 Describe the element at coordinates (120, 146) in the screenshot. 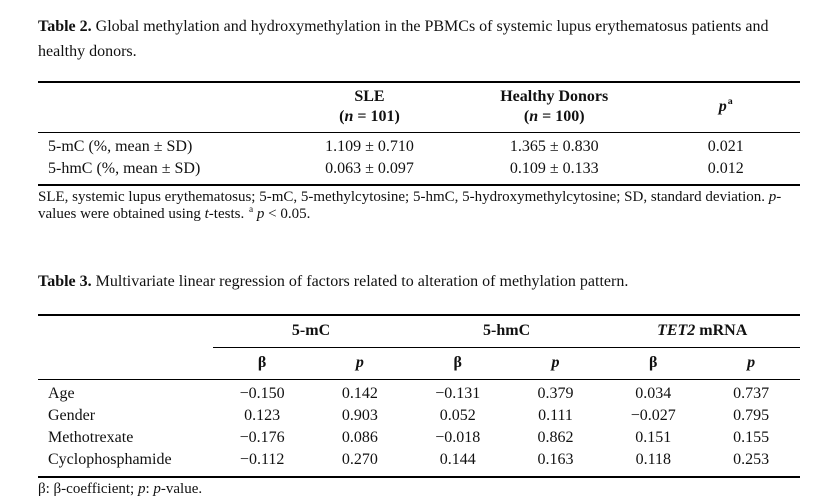

I see `row-label: 5-mC (%, mean ± SD)` at that location.